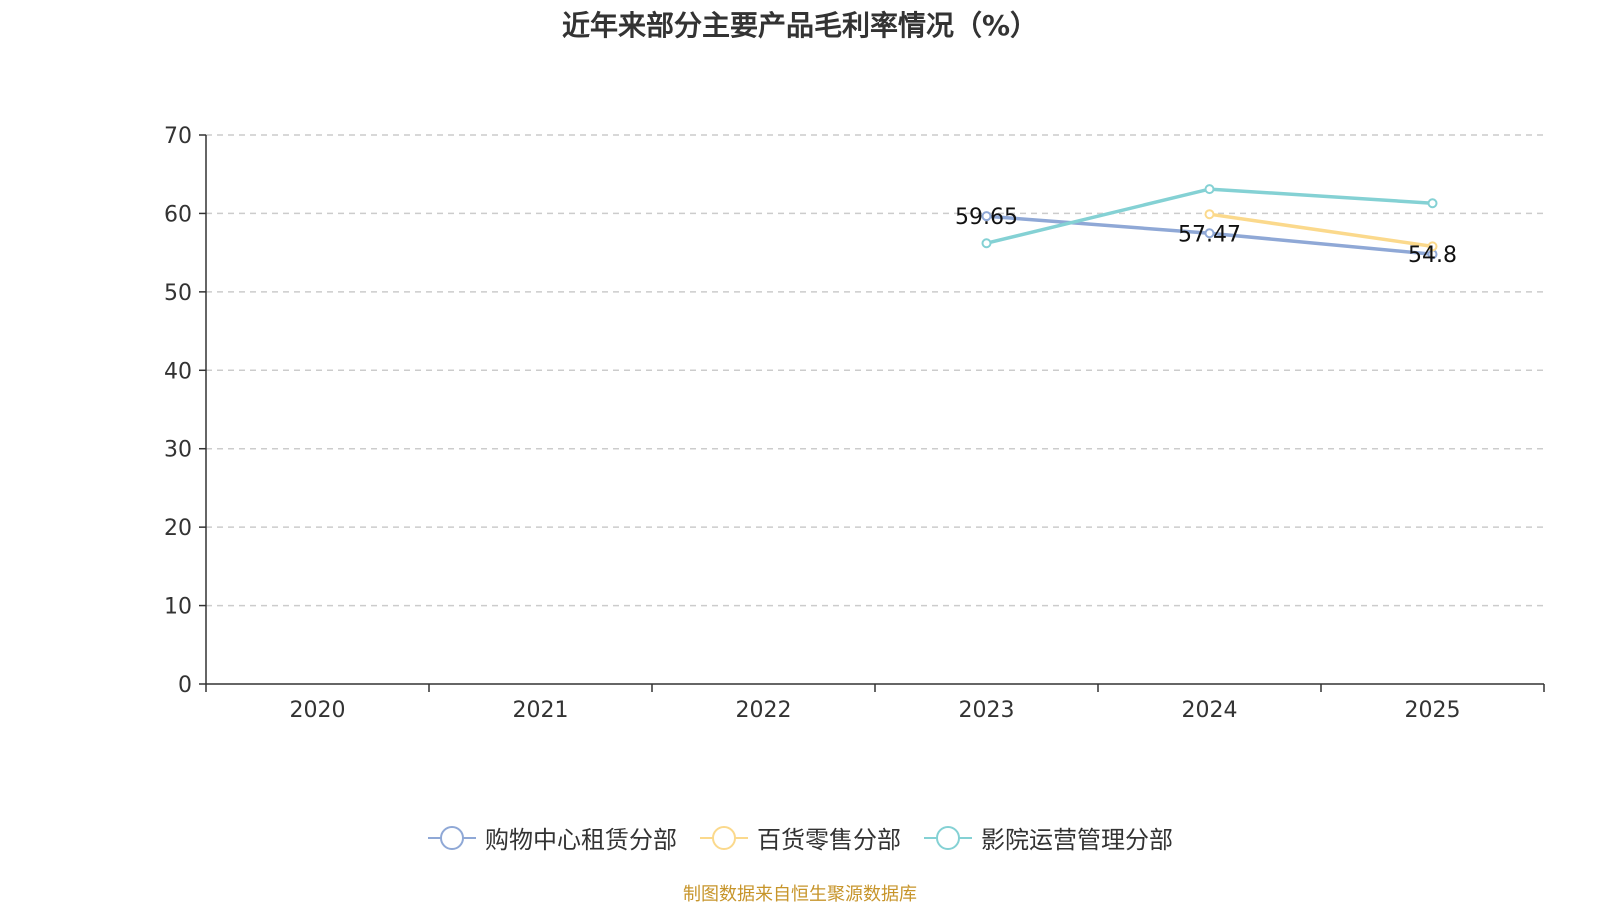 This screenshot has height=906, width=1600. Describe the element at coordinates (829, 840) in the screenshot. I see `legend-label: 百货零售分部` at that location.